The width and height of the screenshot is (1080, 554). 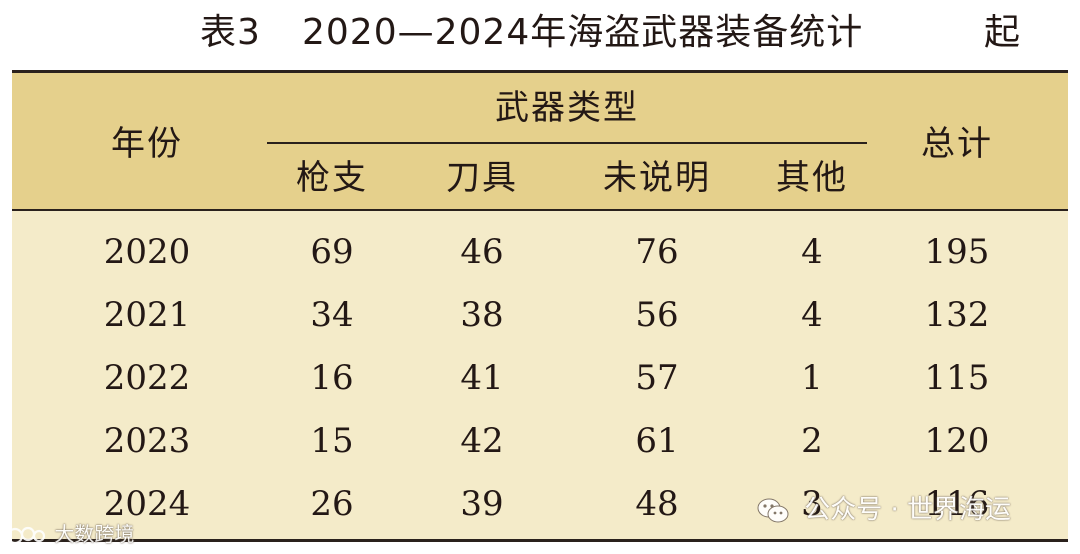 What do you see at coordinates (567, 143) in the screenshot?
I see `header-group-rule` at bounding box center [567, 143].